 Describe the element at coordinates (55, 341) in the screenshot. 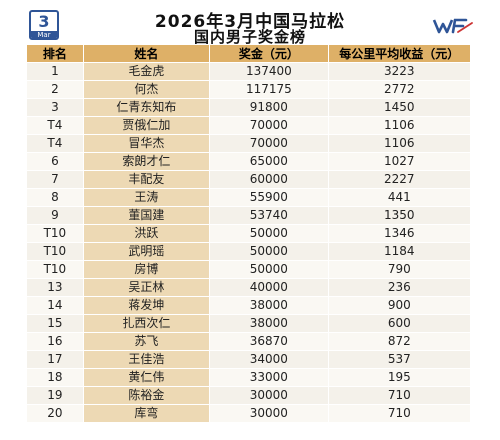

I see `rank-cell: 16` at that location.